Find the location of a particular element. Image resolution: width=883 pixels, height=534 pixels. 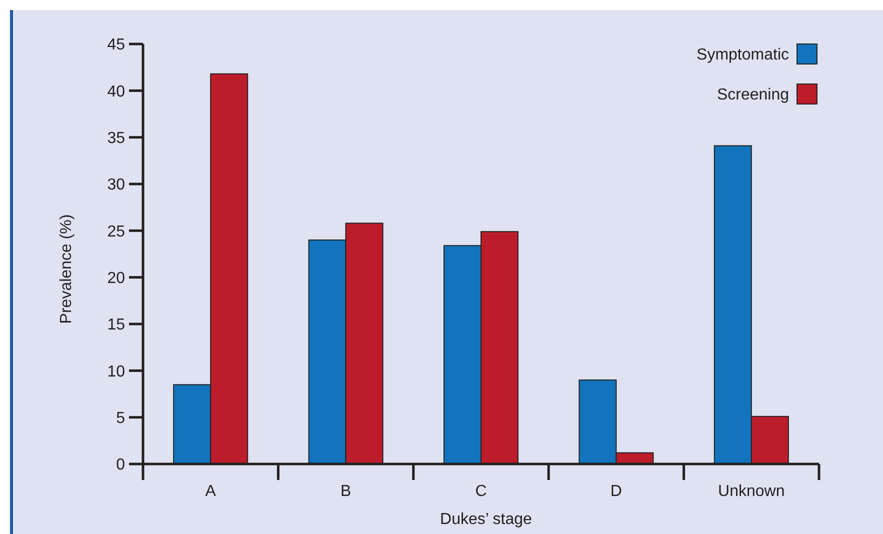

x-tick-label: Unknown is located at coordinates (751, 491).